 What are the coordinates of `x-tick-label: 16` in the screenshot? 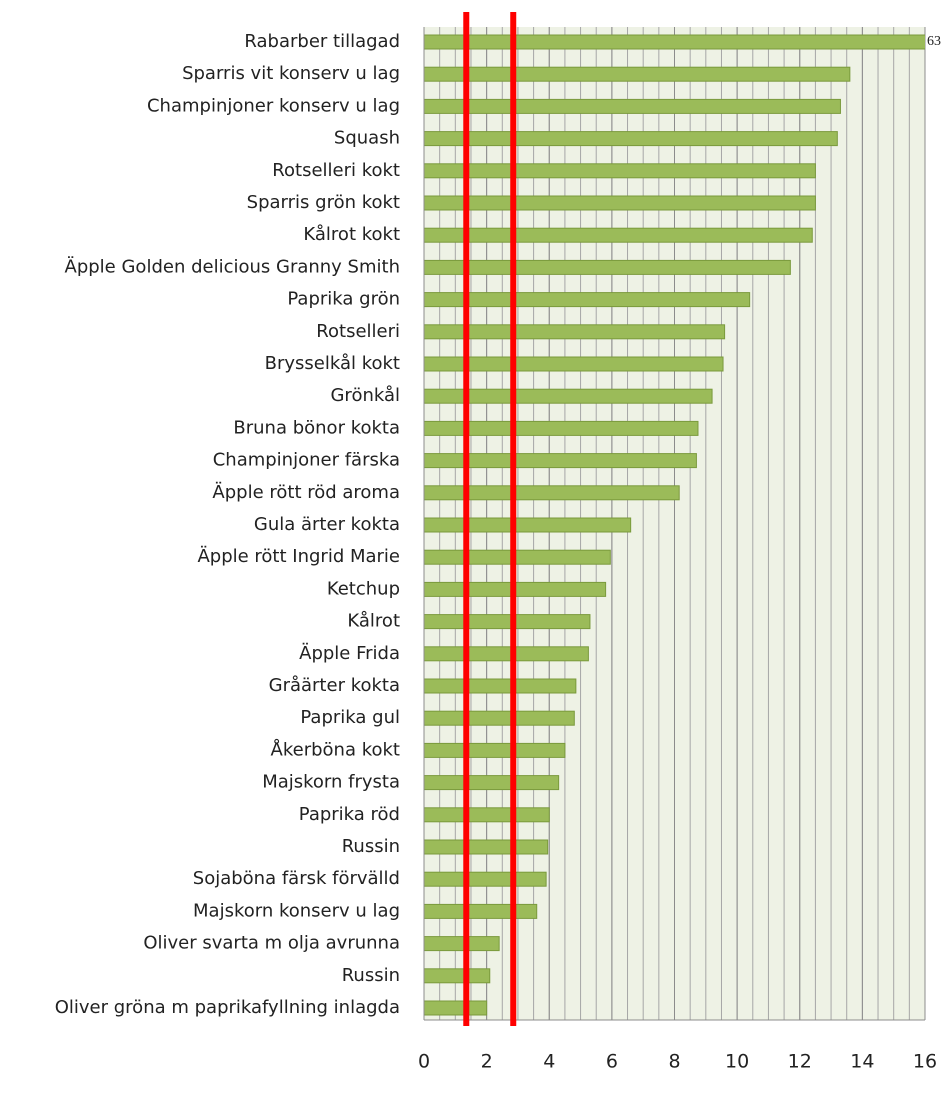 It's located at (925, 1062).